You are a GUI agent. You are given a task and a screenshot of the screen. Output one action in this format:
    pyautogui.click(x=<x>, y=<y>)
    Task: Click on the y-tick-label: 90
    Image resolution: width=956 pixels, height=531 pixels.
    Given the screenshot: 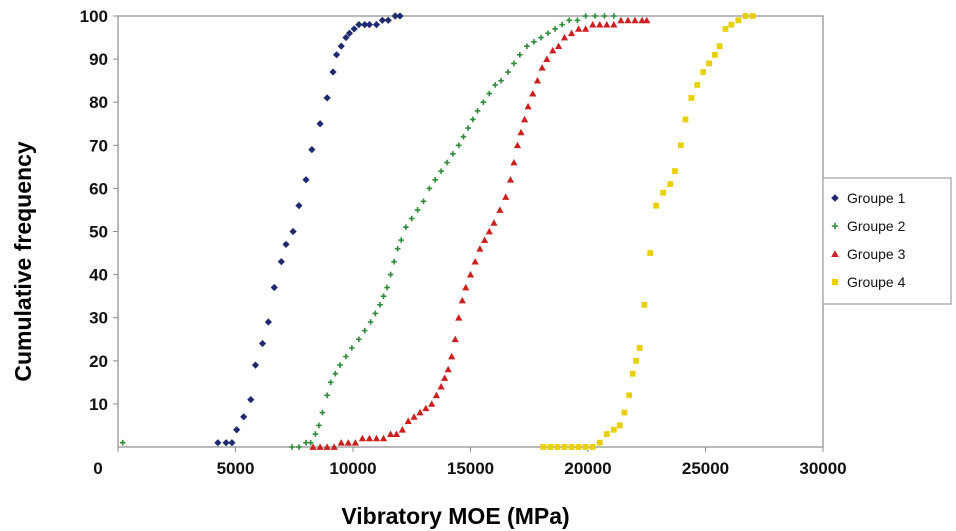 What is the action you would take?
    pyautogui.click(x=98, y=59)
    